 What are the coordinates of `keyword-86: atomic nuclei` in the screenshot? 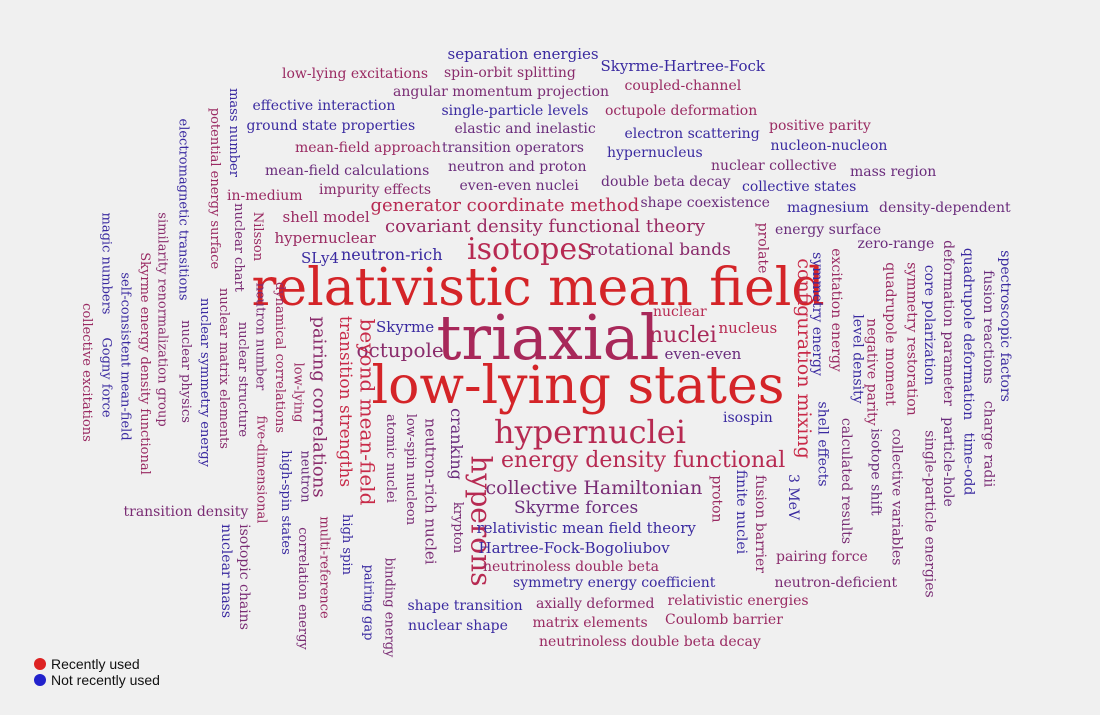 It's located at (390, 458).